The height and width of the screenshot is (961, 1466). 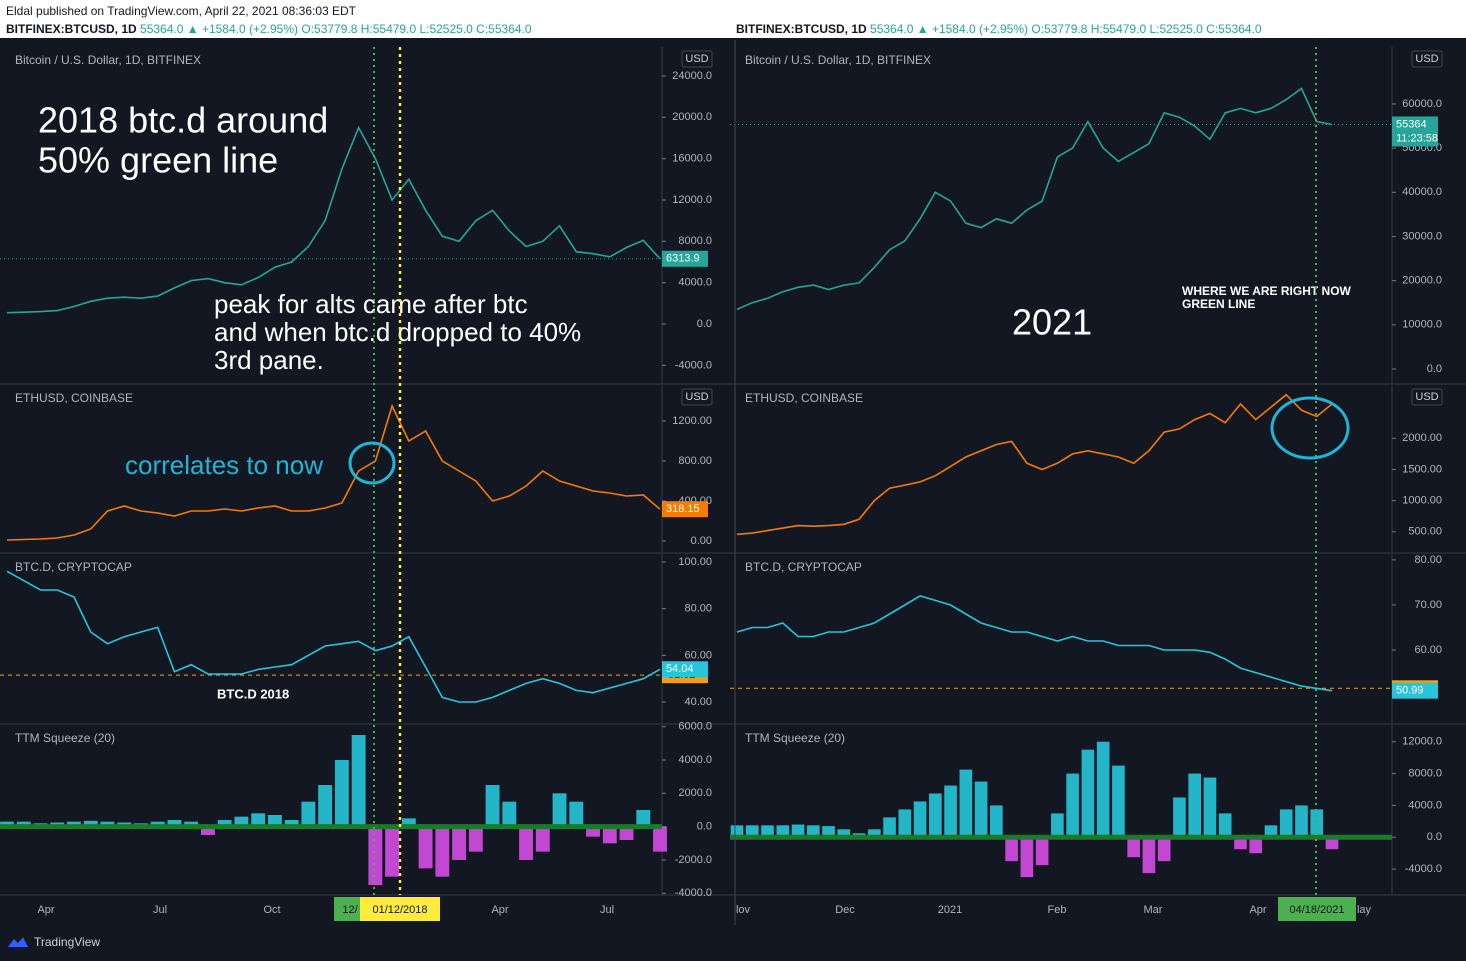 What do you see at coordinates (695, 562) in the screenshot?
I see `y-tick-label: 100.00` at bounding box center [695, 562].